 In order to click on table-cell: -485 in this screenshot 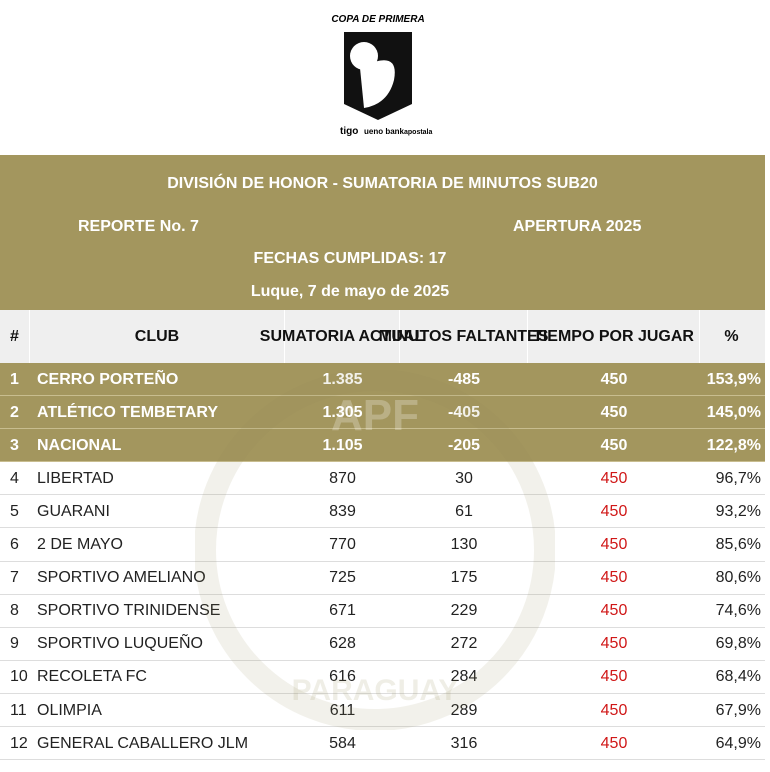, I will do `click(464, 379)`.